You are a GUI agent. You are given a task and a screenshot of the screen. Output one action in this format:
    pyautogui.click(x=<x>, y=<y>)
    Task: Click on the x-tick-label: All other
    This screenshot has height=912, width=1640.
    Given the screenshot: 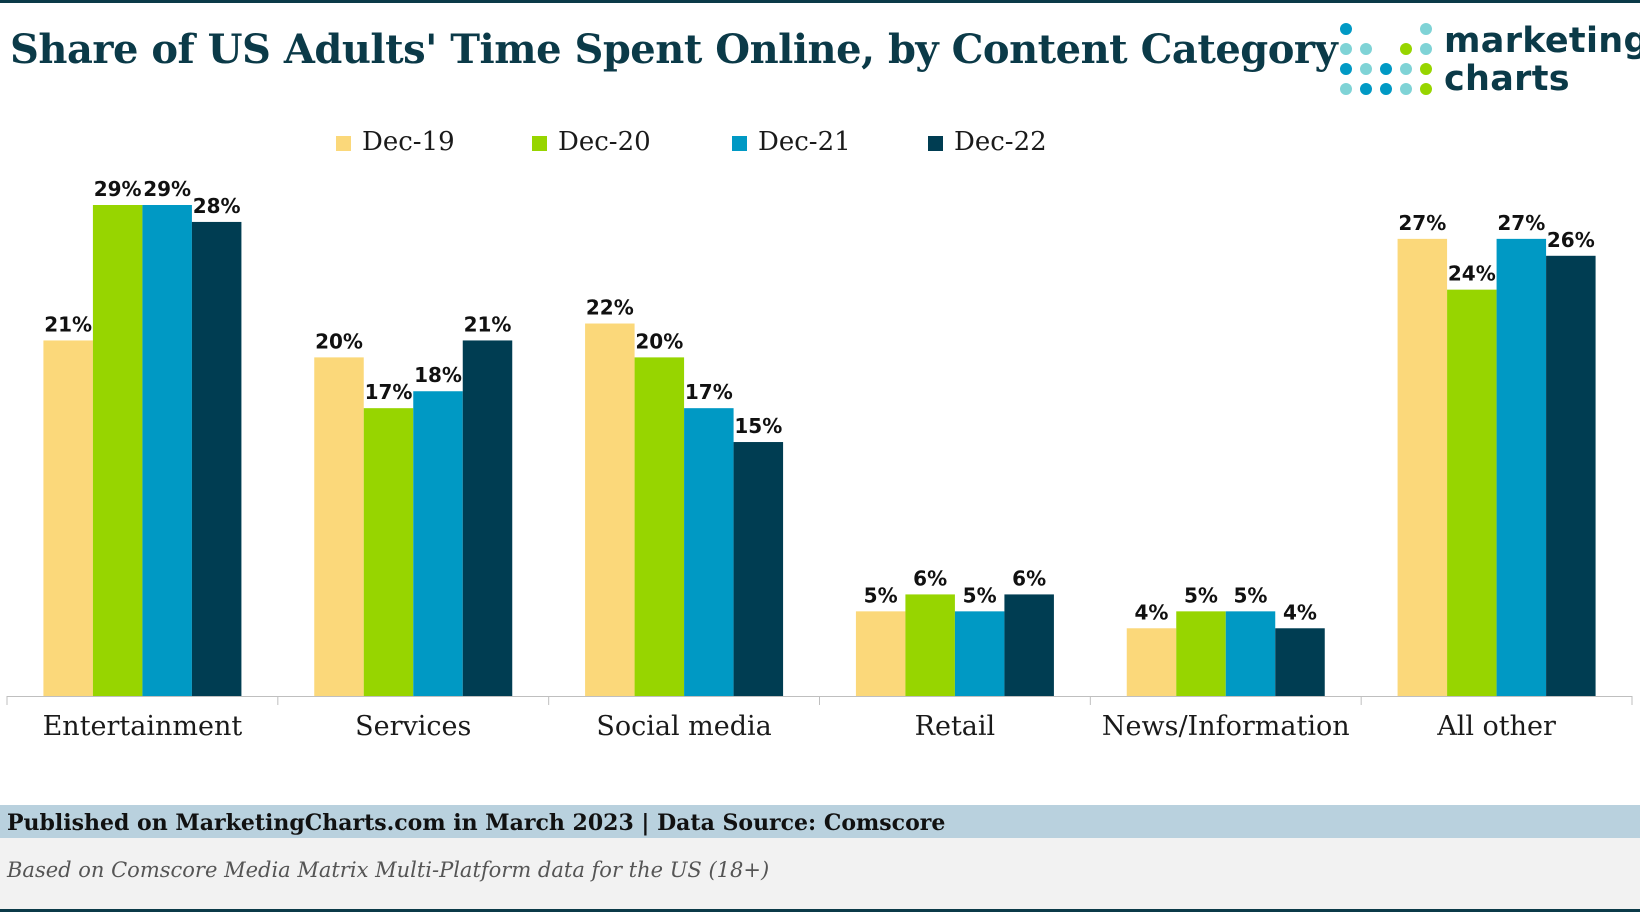 What is the action you would take?
    pyautogui.click(x=1496, y=726)
    